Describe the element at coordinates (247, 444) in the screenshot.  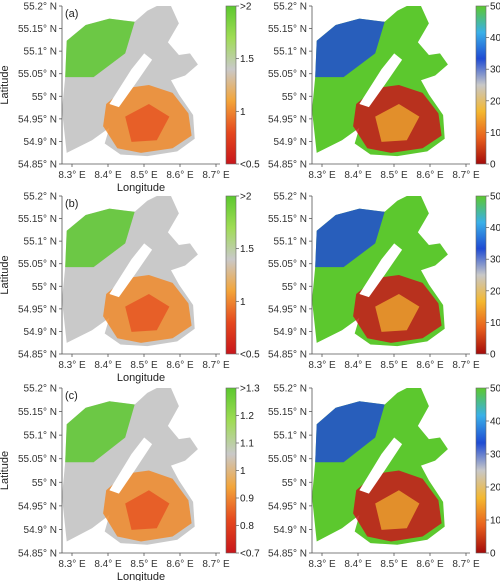
I see `colorbar-tick-label: 1.1` at that location.